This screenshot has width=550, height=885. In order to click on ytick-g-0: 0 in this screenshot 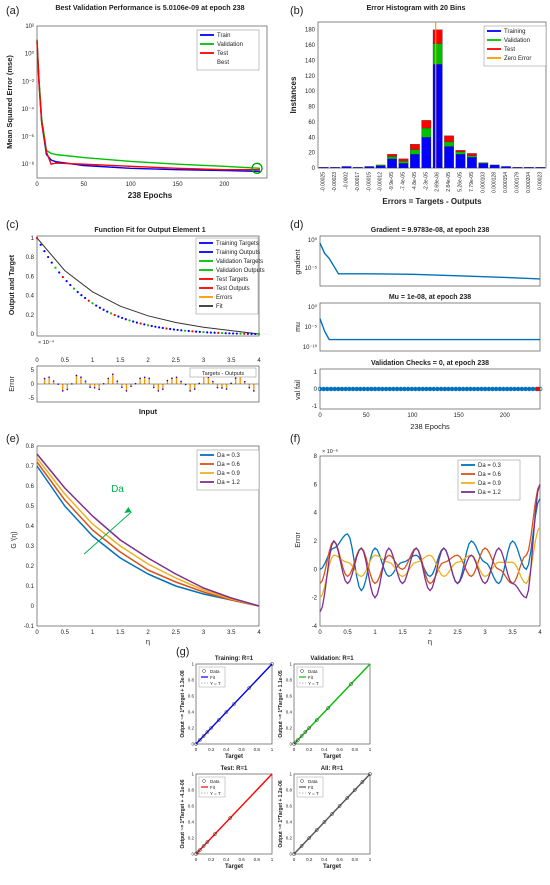, I will do `click(192, 744)`.